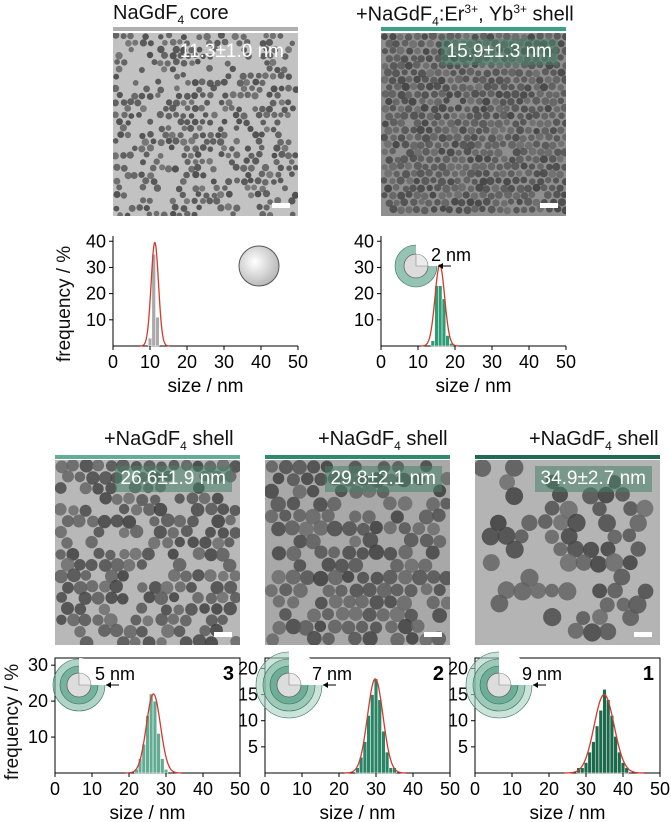 Image resolution: width=671 pixels, height=822 pixels. I want to click on tem-image-shell-2: 29.8±2.1 nm, so click(357, 552).